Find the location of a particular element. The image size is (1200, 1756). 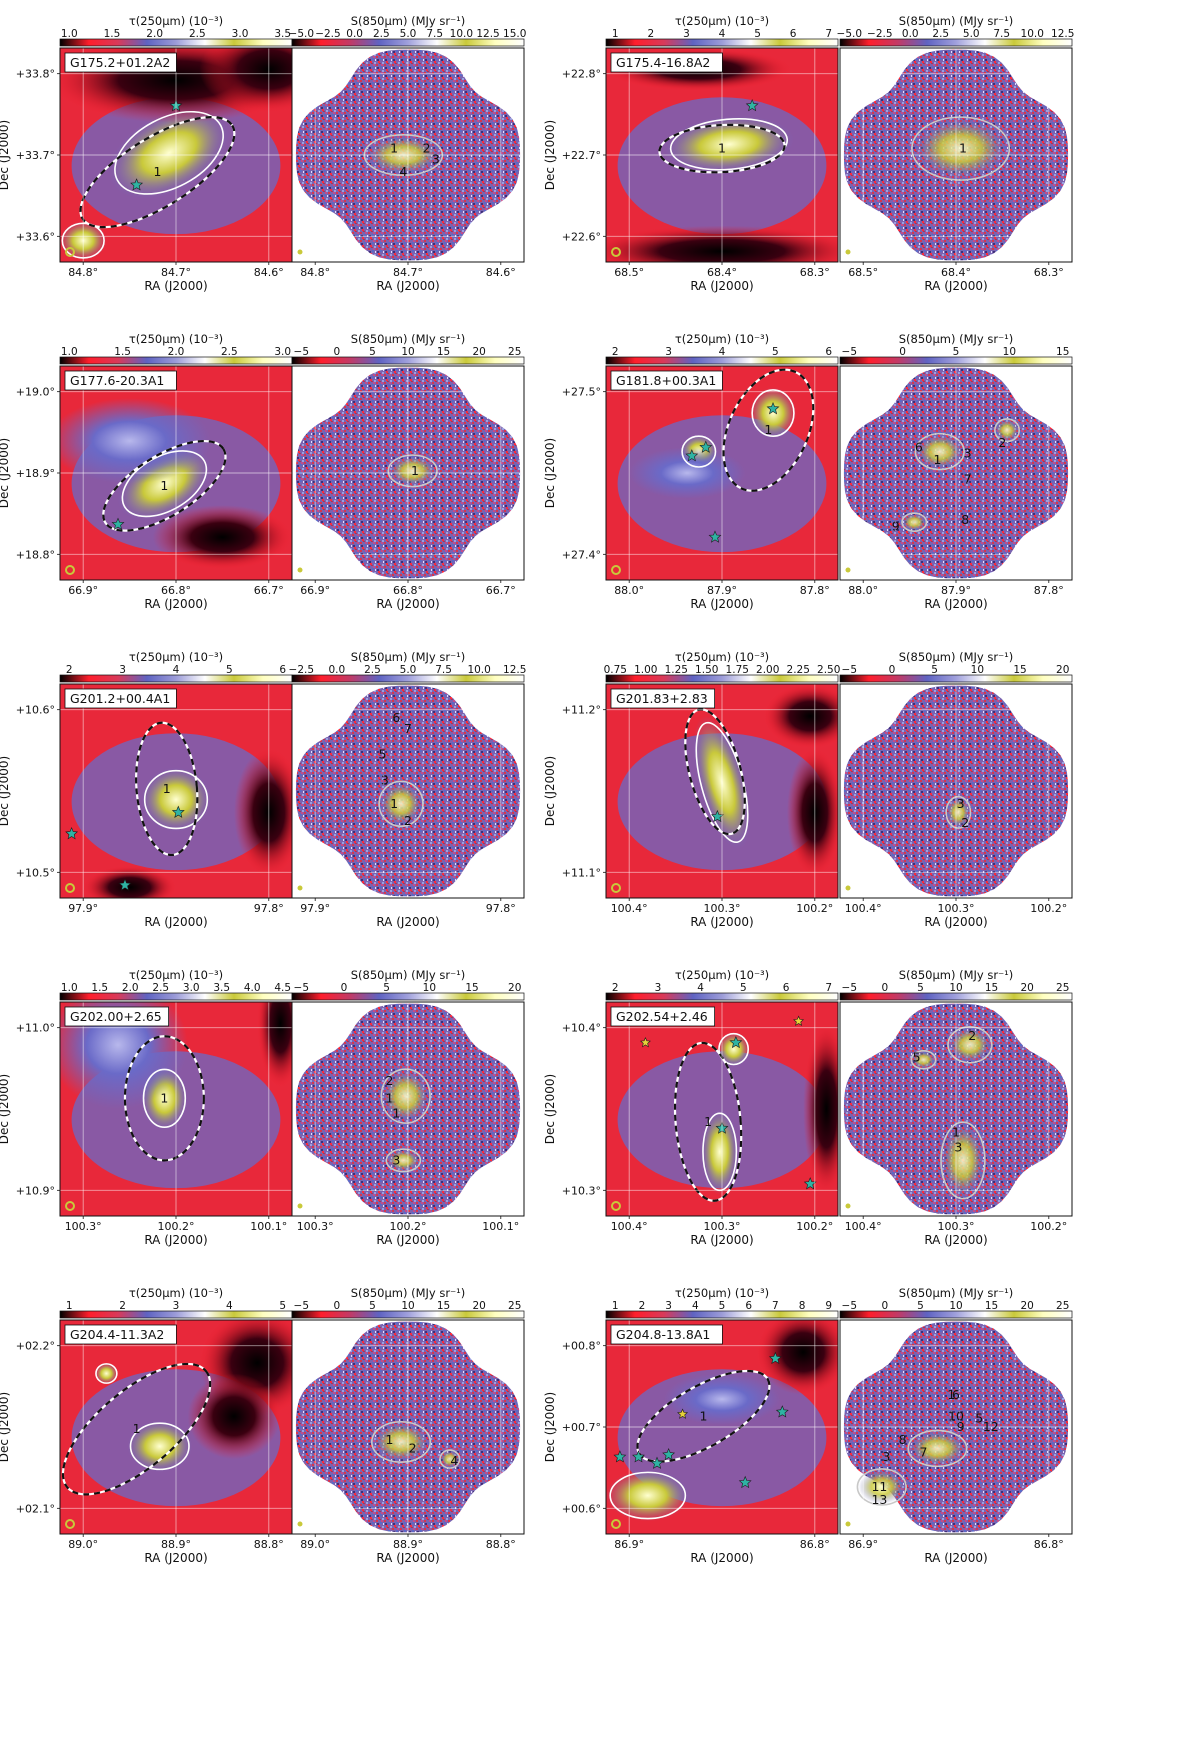

colorbar-s850: S(850μm) (MJy sr⁻¹) −5 0 5 10 15 is located at coordinates (956, 348).